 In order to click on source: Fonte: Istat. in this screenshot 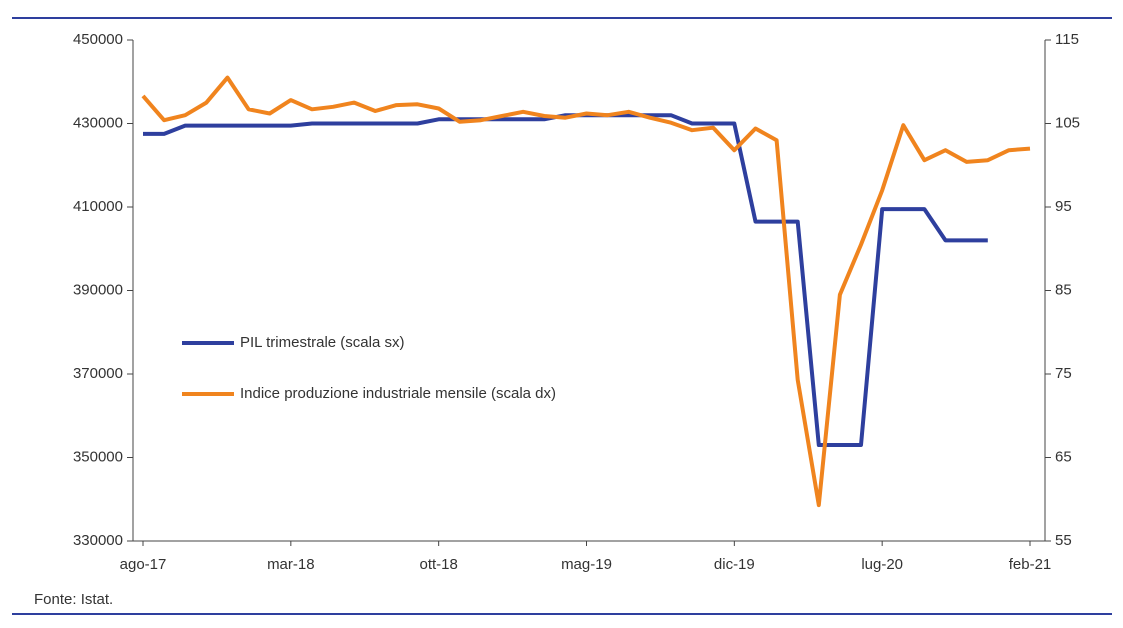, I will do `click(73, 599)`.